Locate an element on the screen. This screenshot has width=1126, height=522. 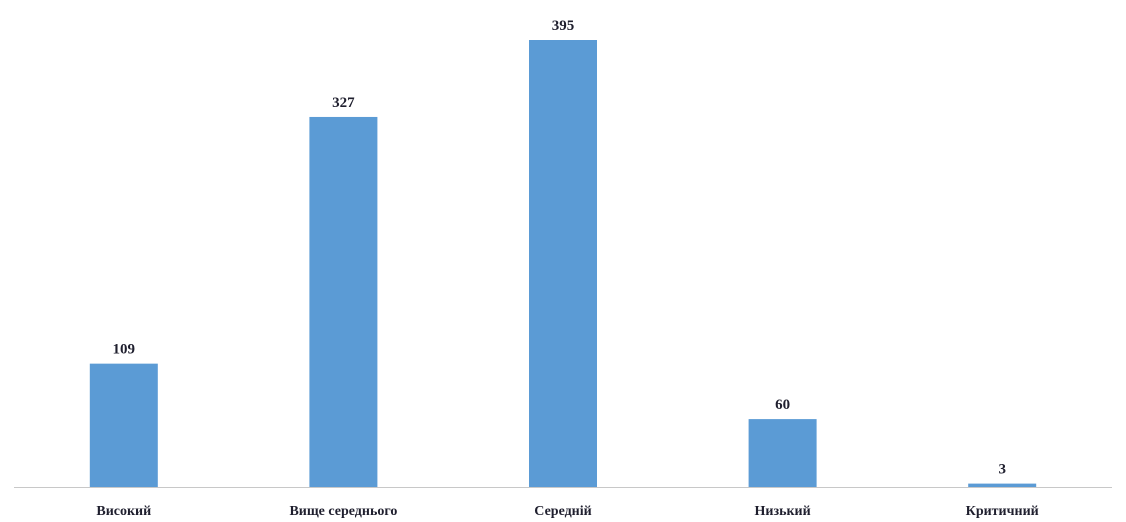
value-label-4: 60 is located at coordinates (782, 405).